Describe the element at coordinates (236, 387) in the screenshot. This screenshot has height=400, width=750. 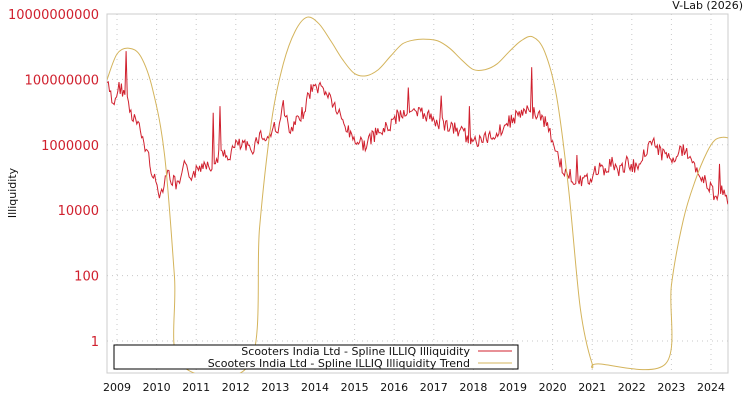
I see `x-tick-label: 2012` at that location.